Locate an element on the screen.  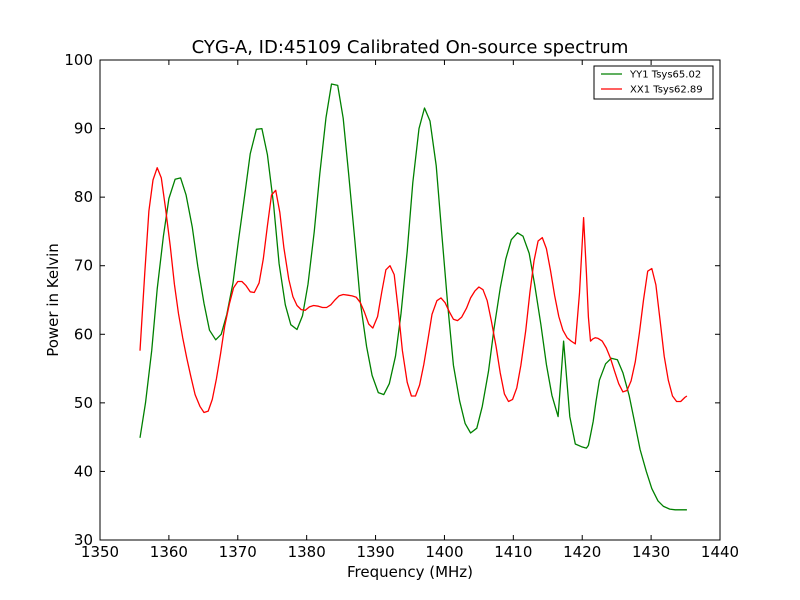
y-tick-label: 60 is located at coordinates (83, 334).